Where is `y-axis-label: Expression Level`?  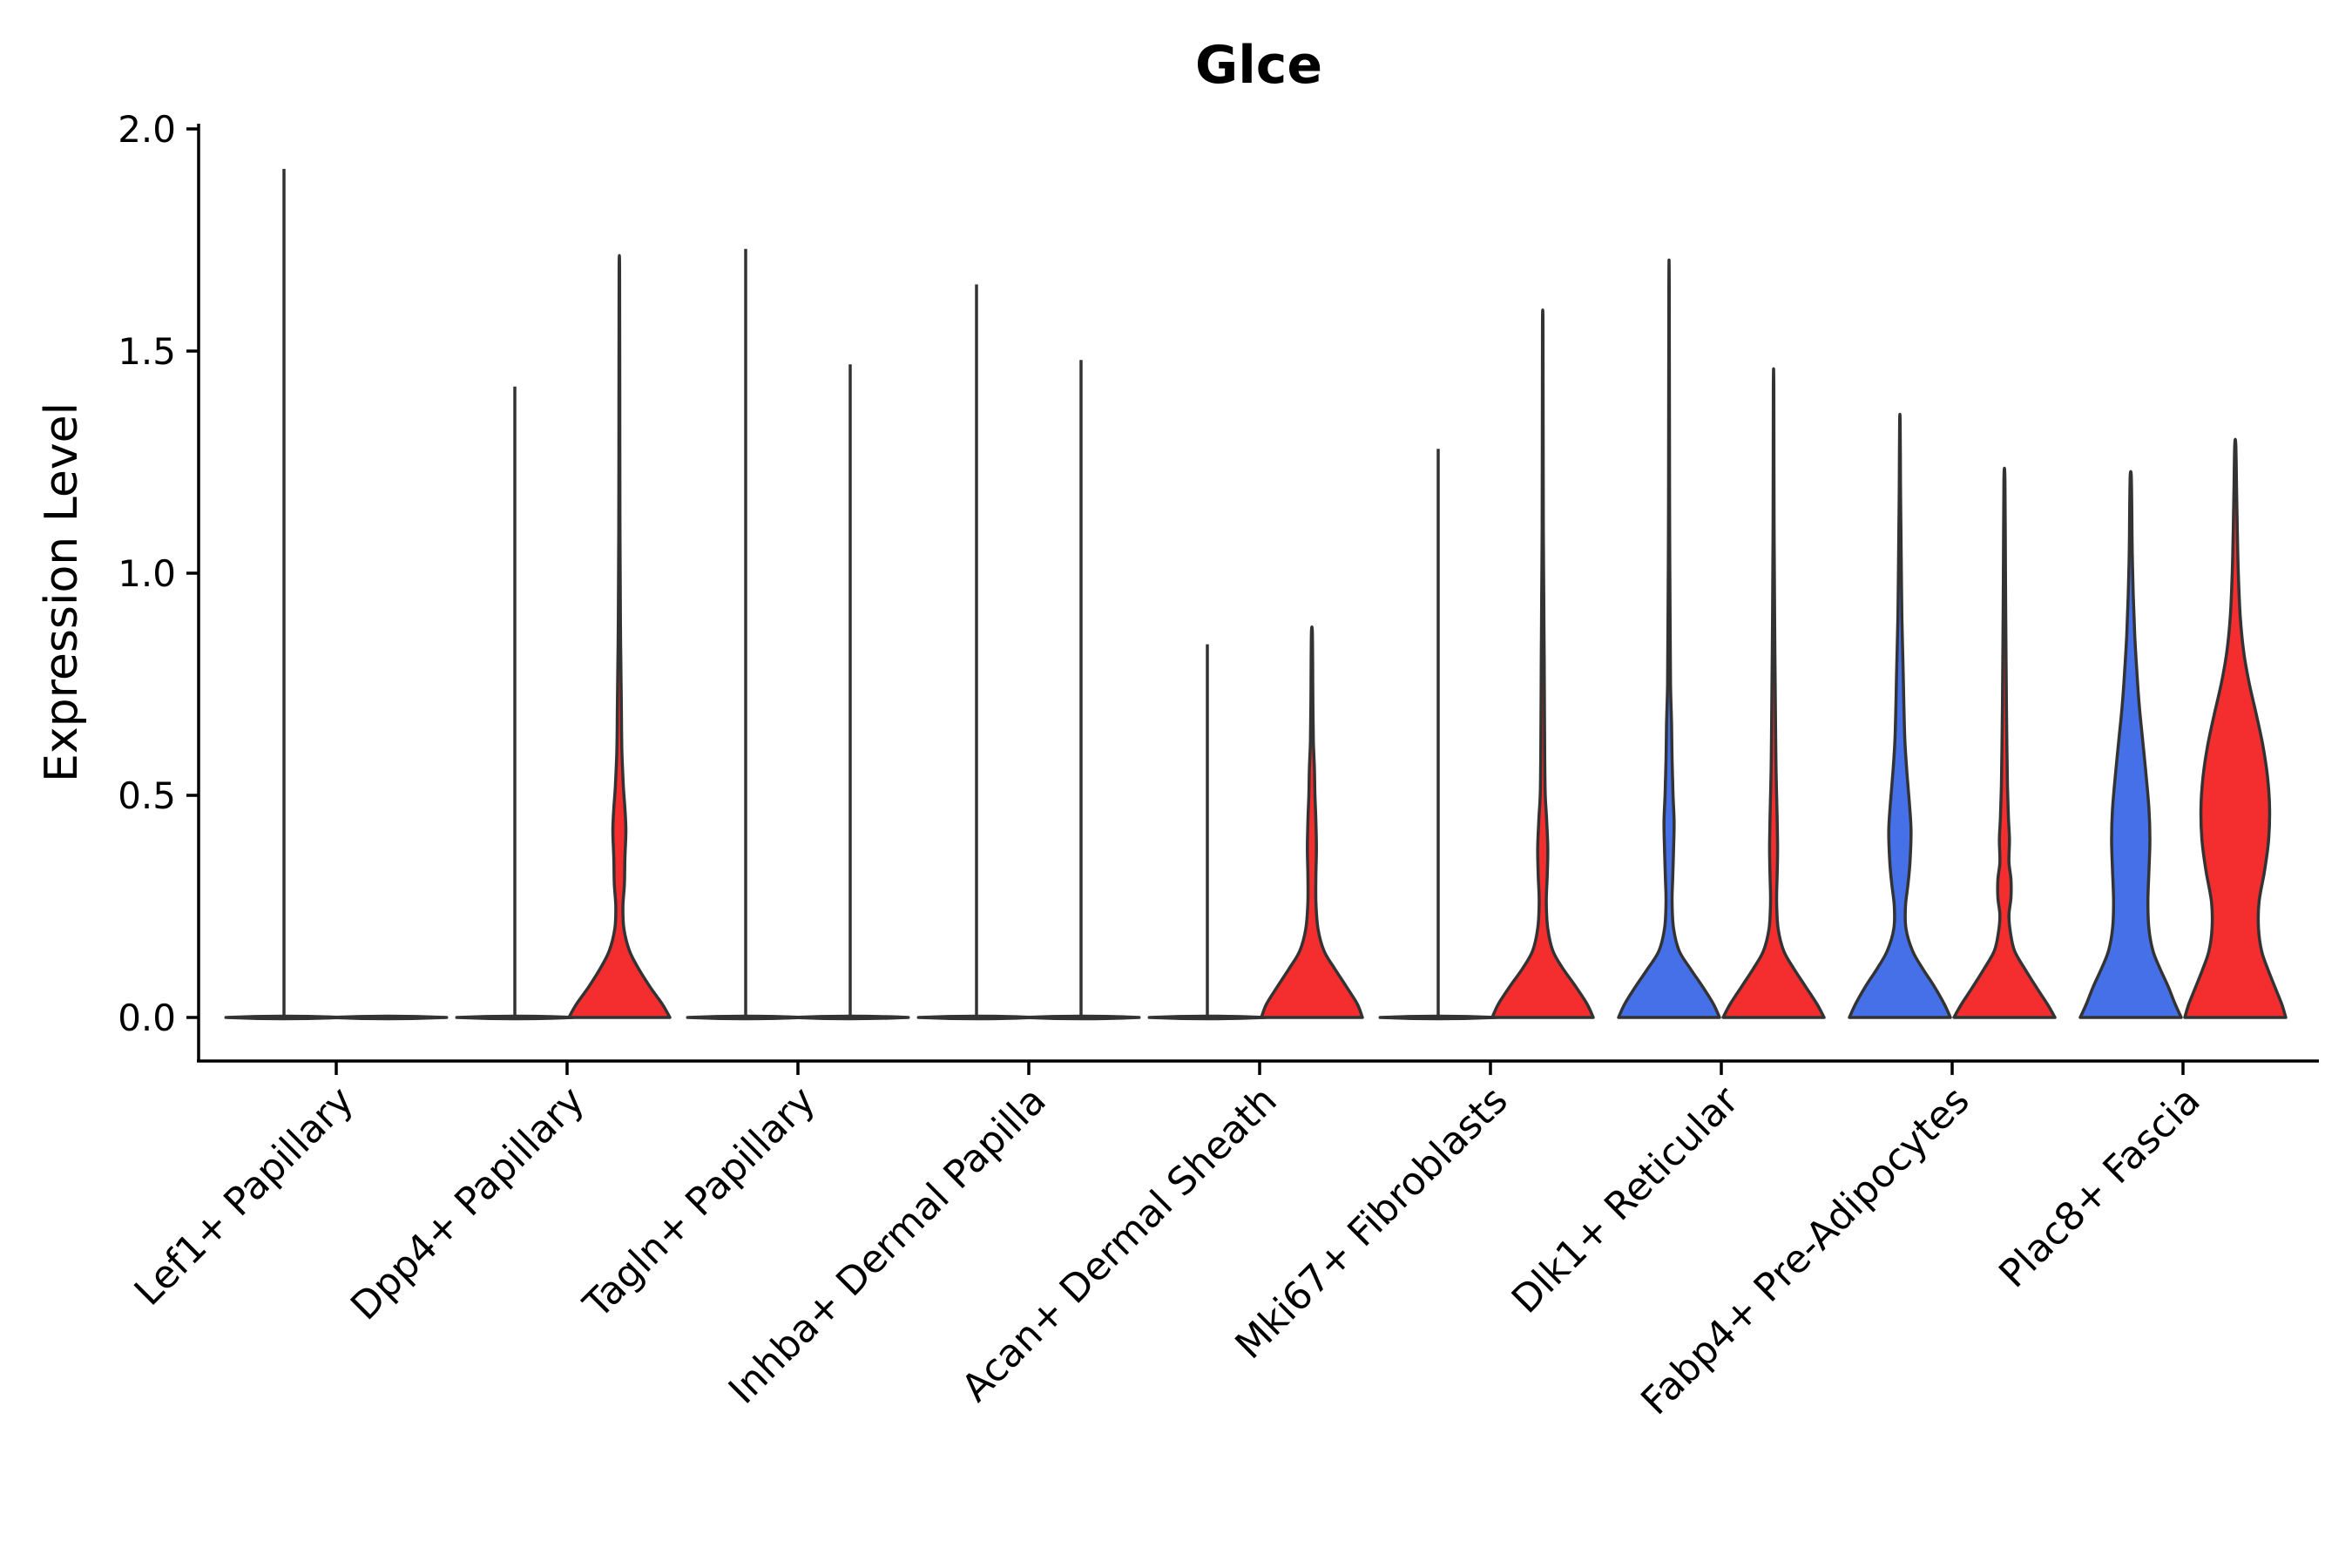
y-axis-label: Expression Level is located at coordinates (62, 592).